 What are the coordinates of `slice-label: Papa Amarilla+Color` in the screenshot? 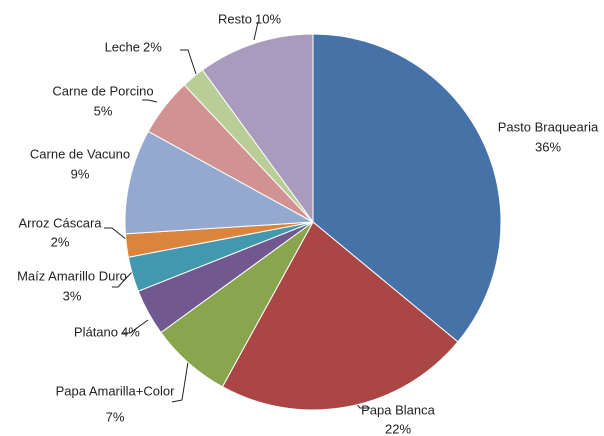 It's located at (116, 390).